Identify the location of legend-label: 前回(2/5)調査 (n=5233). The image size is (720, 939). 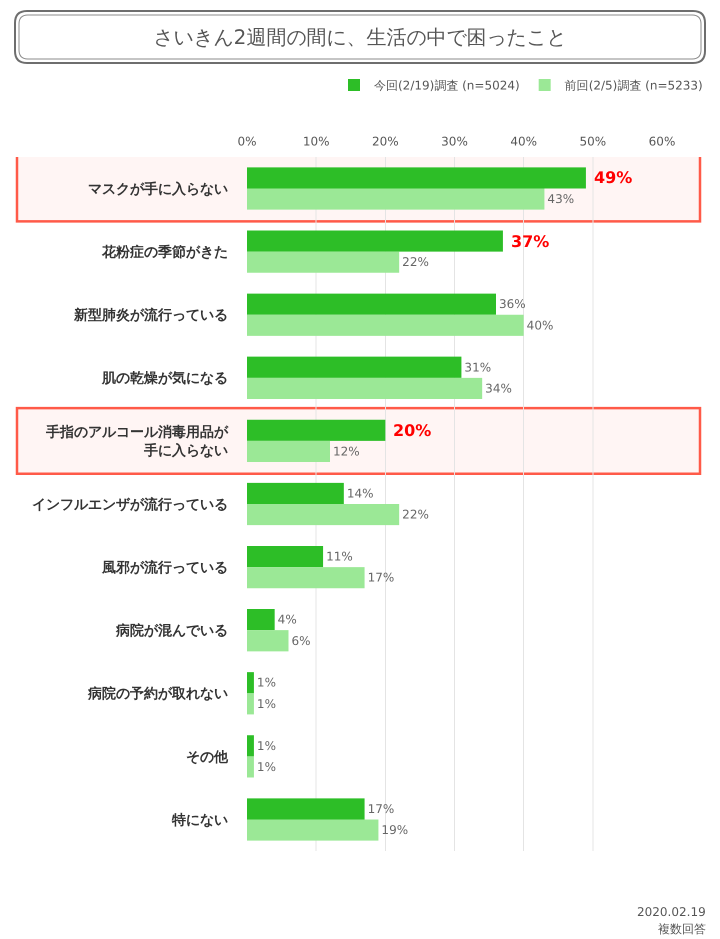
(633, 85).